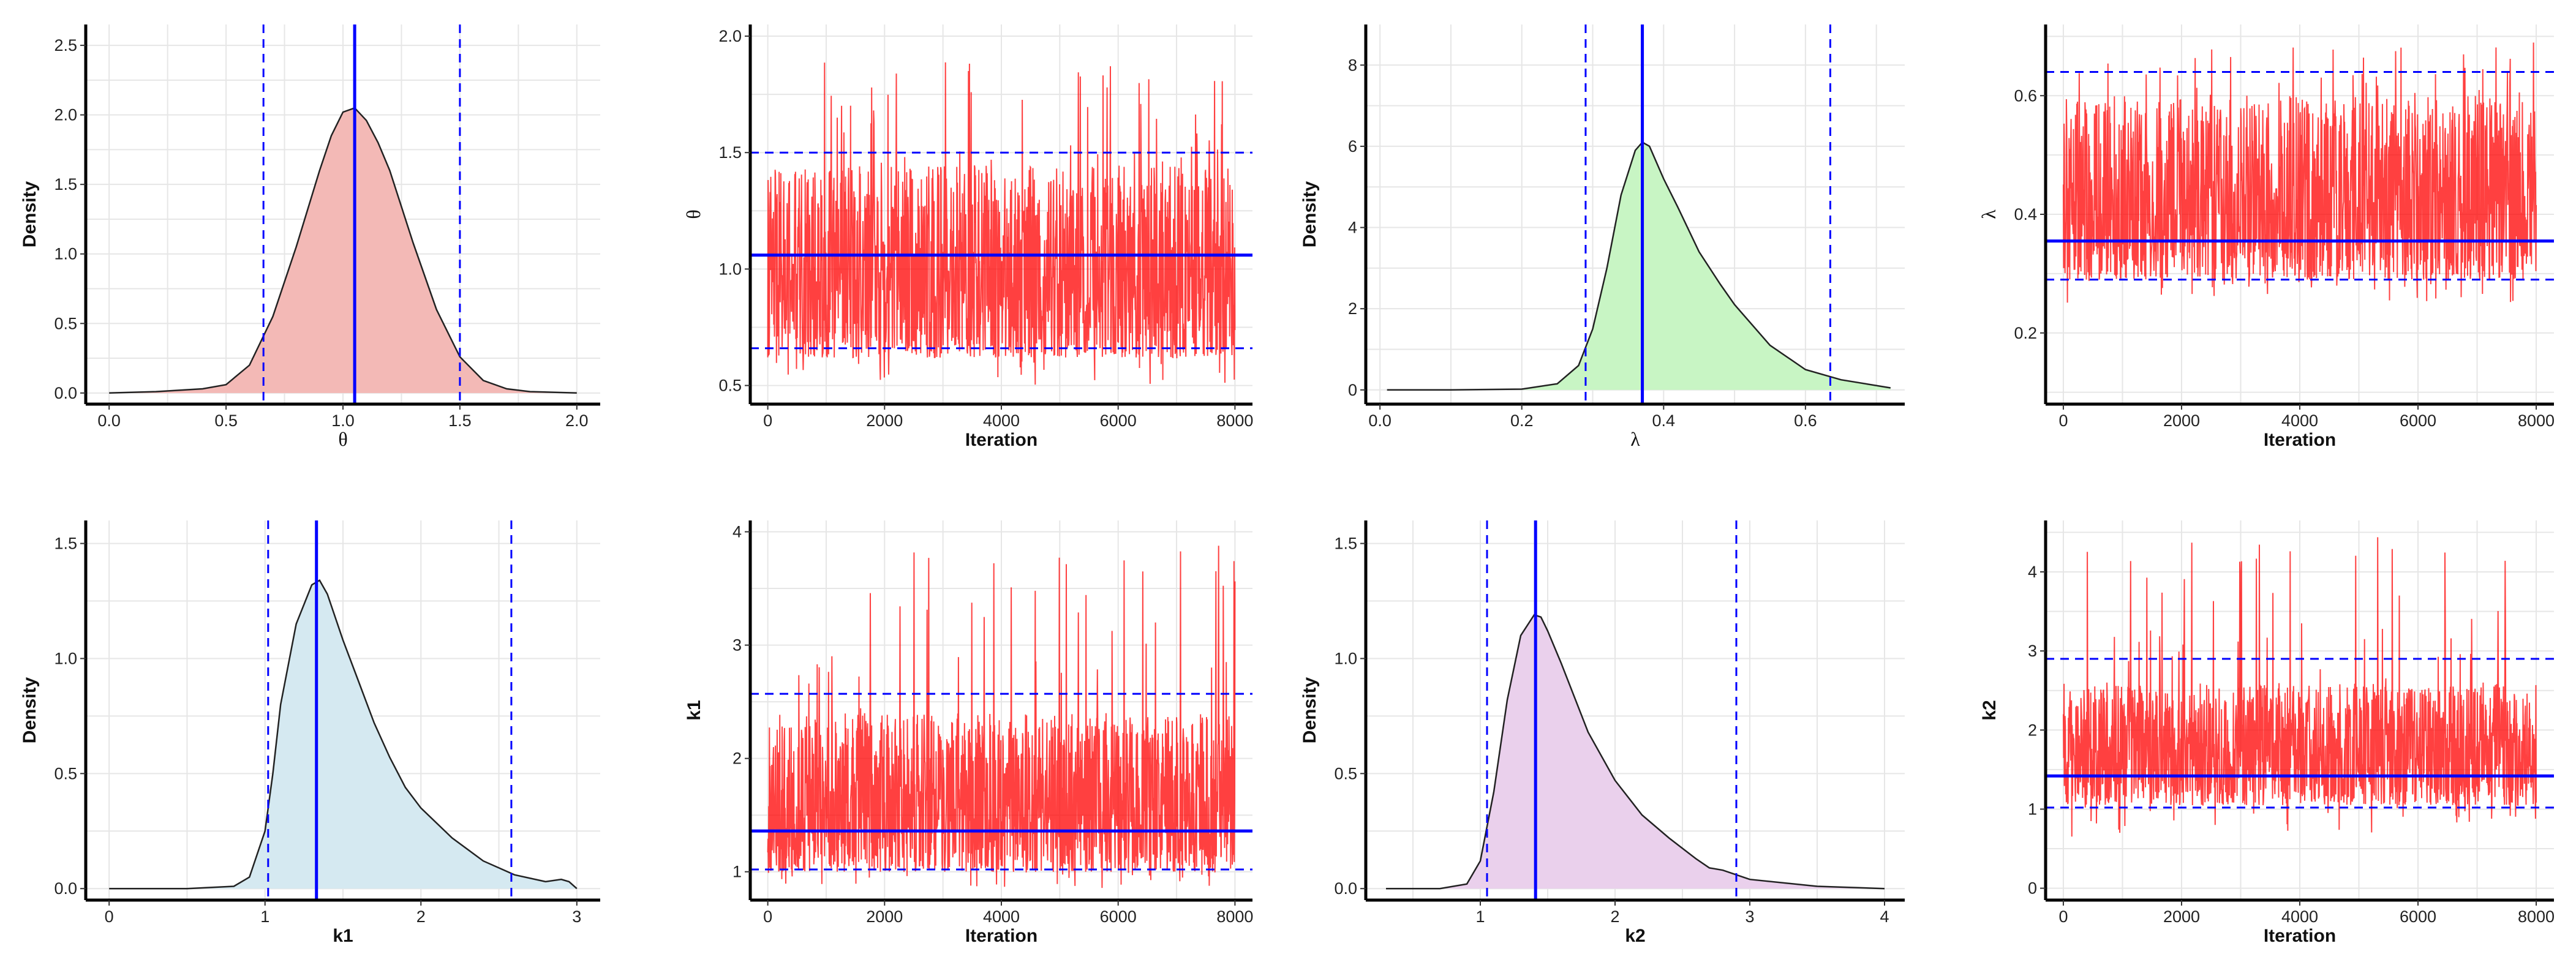 This screenshot has height=965, width=2576. What do you see at coordinates (1522, 420) in the screenshot?
I see `x-tick-label: 0.2` at bounding box center [1522, 420].